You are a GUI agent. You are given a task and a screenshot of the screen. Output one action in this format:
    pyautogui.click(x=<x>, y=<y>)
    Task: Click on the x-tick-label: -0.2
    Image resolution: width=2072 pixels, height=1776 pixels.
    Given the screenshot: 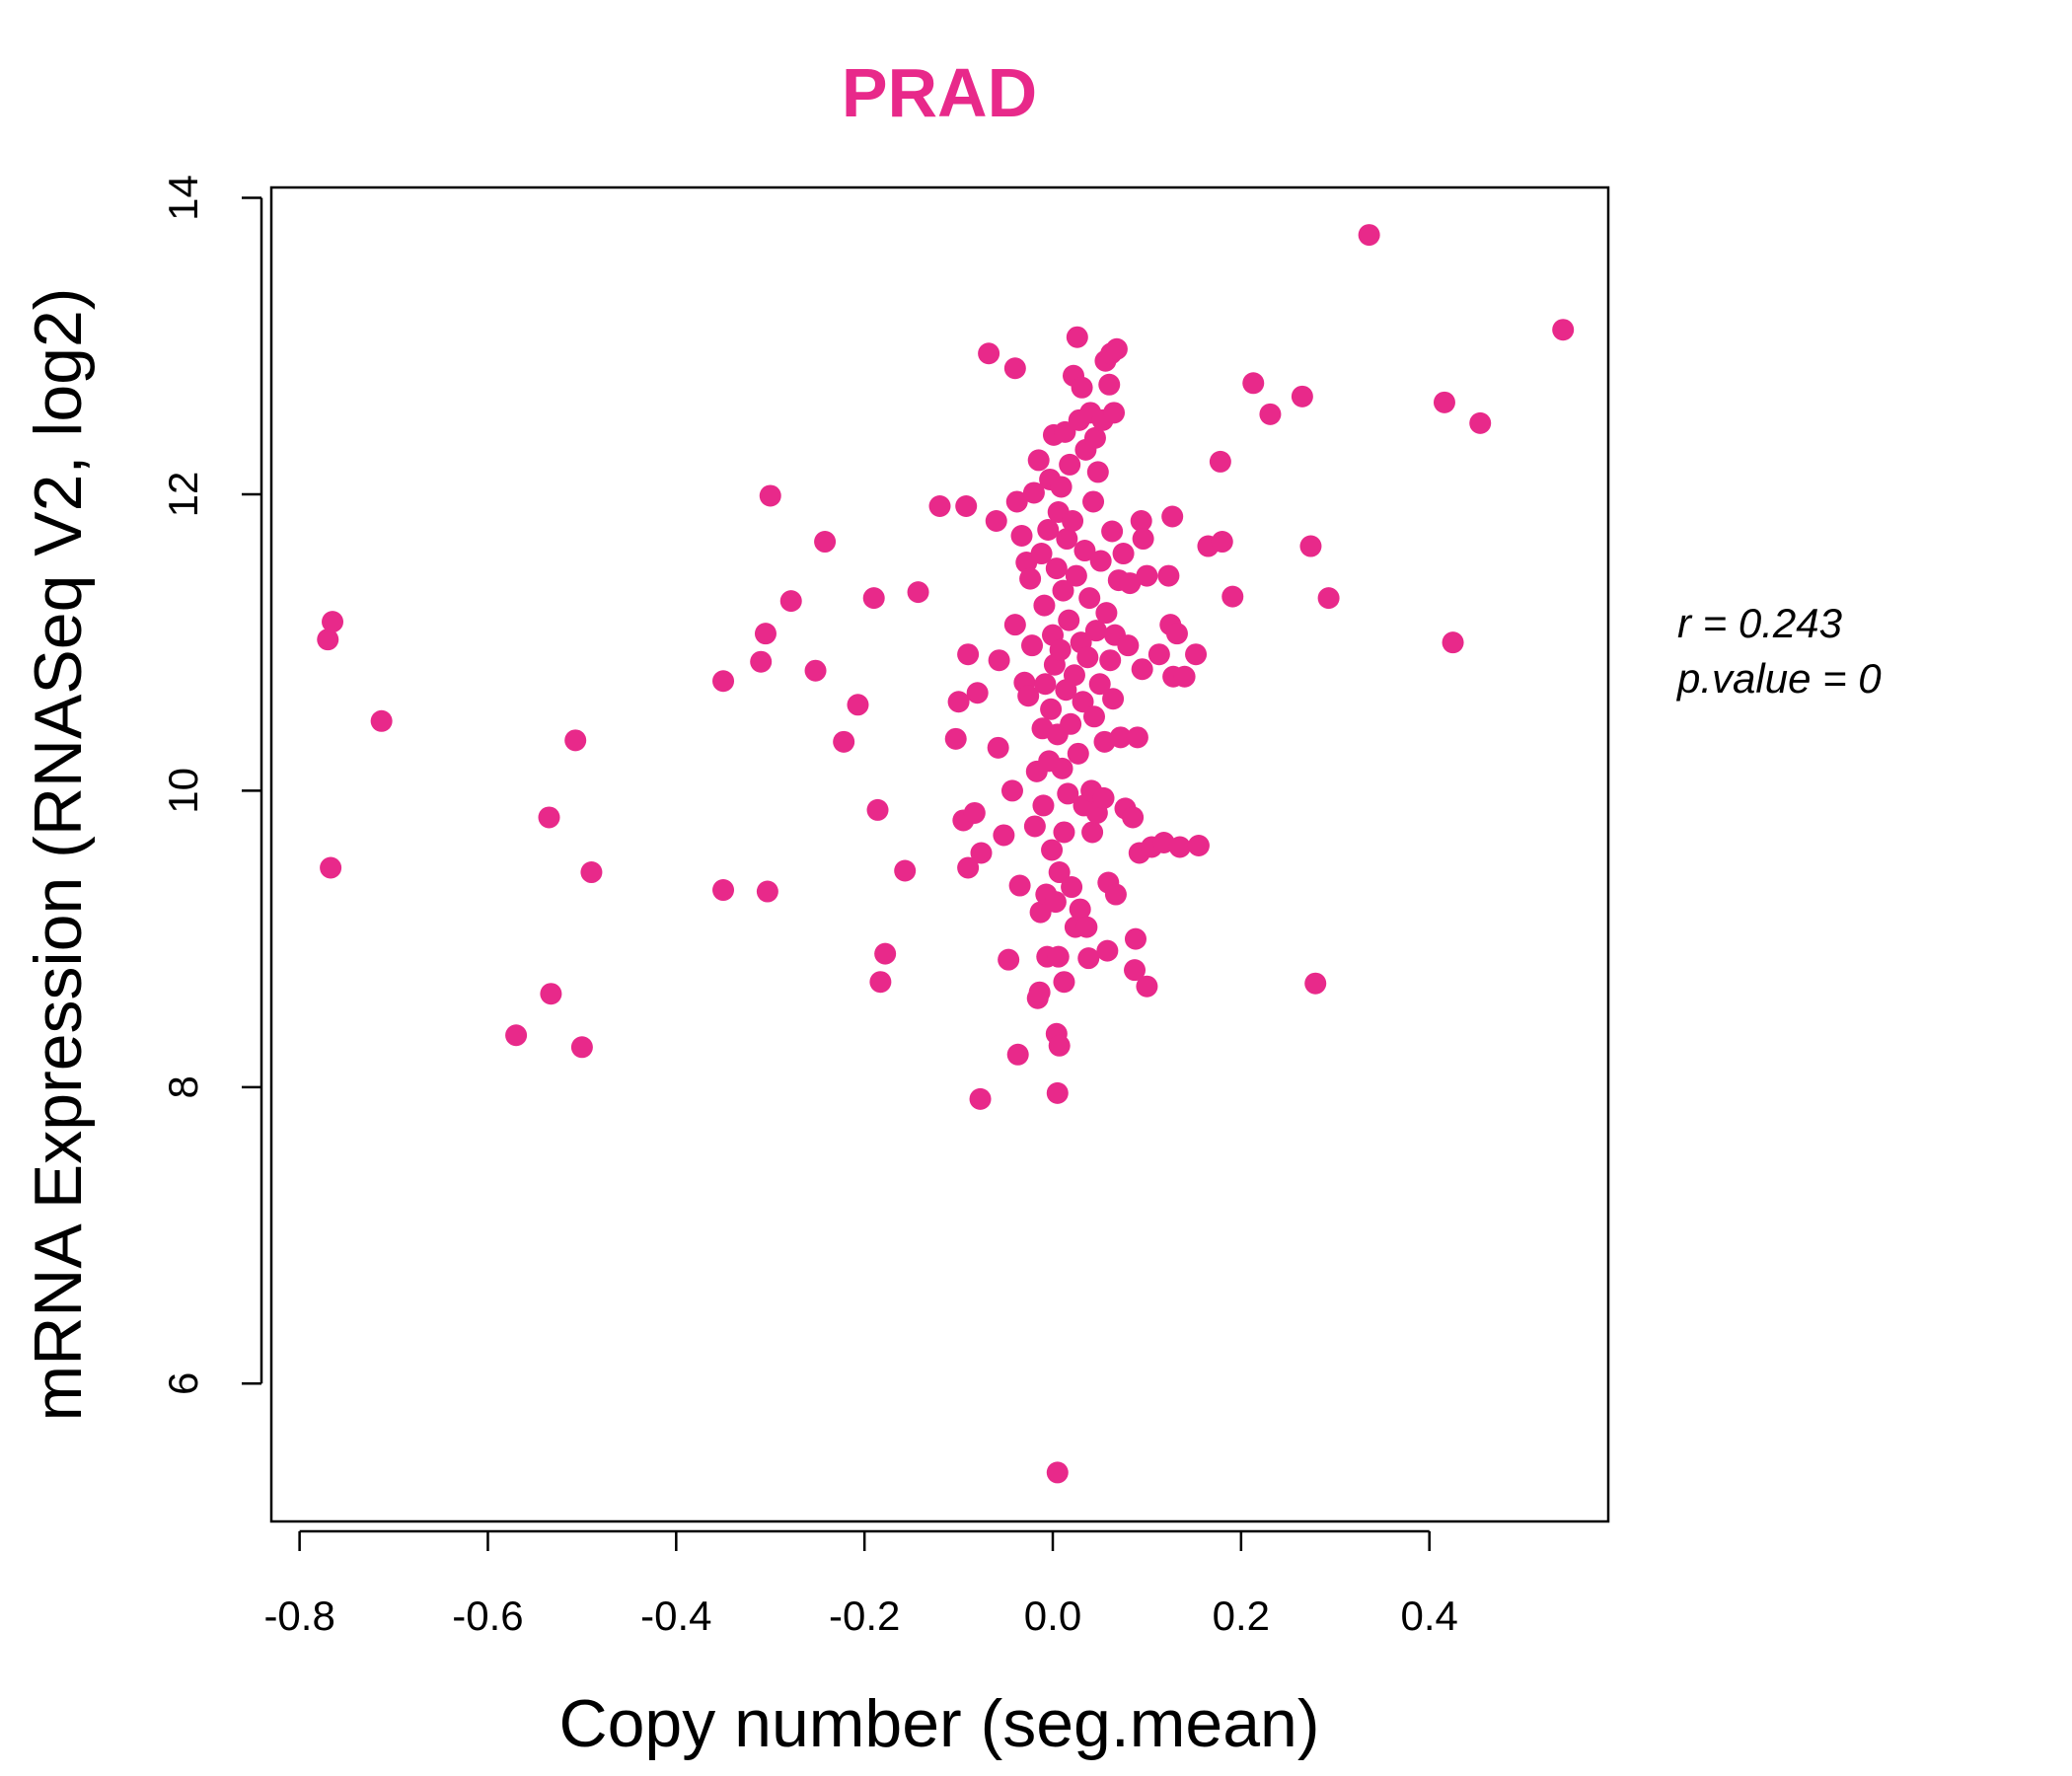 What is the action you would take?
    pyautogui.click(x=865, y=1616)
    